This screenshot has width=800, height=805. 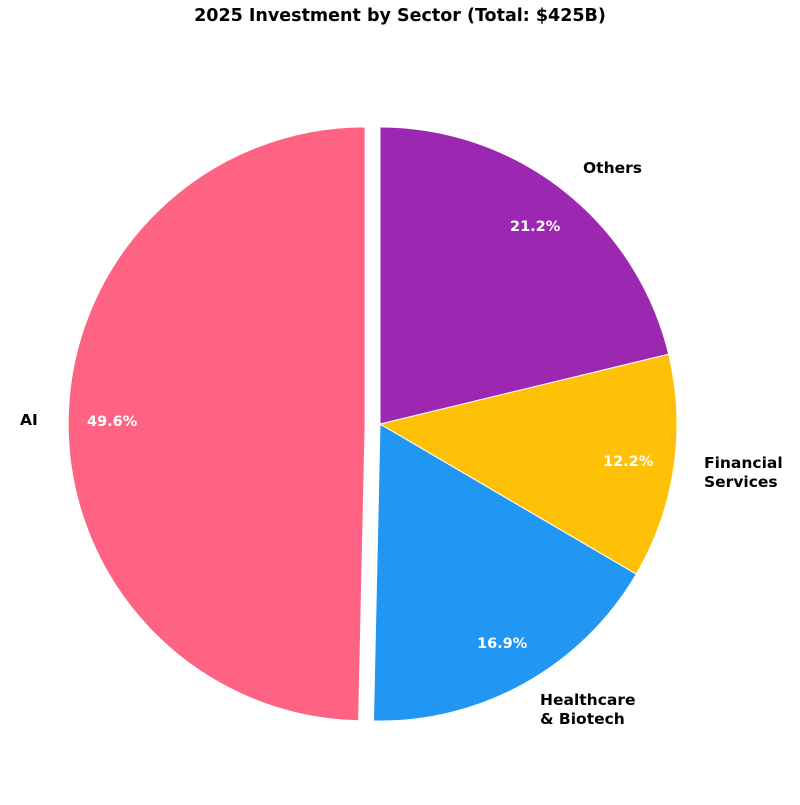 I want to click on pct-others: 21.2%, so click(x=535, y=227).